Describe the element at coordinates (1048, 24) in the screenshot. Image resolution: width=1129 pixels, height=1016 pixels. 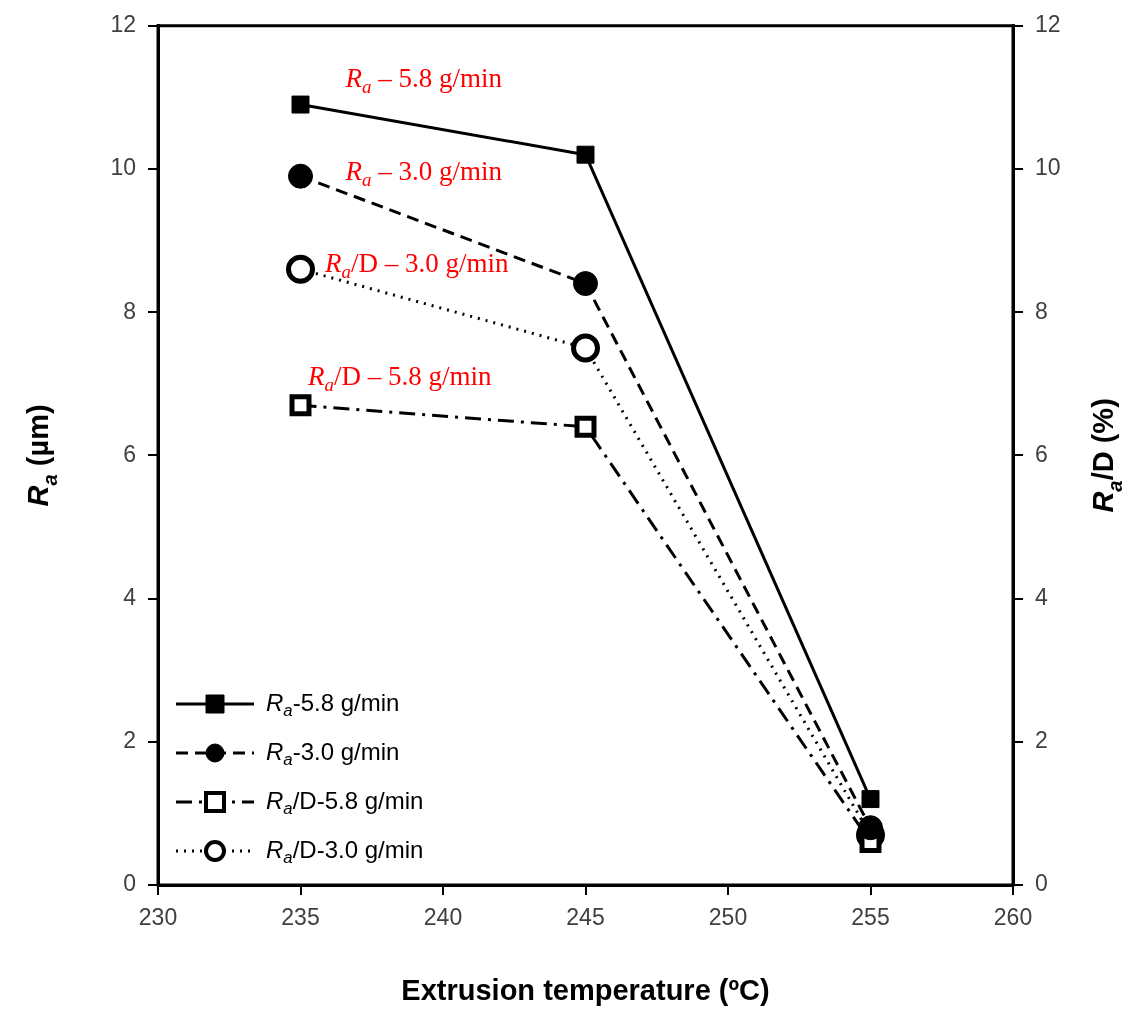
I see `y2-tick-label: 12` at that location.